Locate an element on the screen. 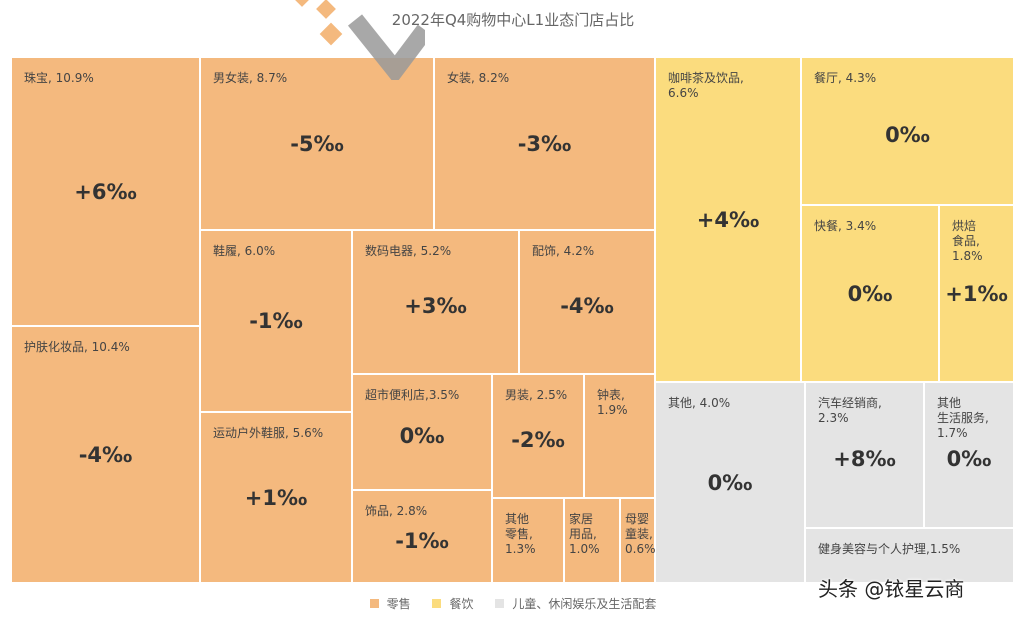  treemap-cell: 珠宝, 10.9% +6‰ is located at coordinates (105, 191).